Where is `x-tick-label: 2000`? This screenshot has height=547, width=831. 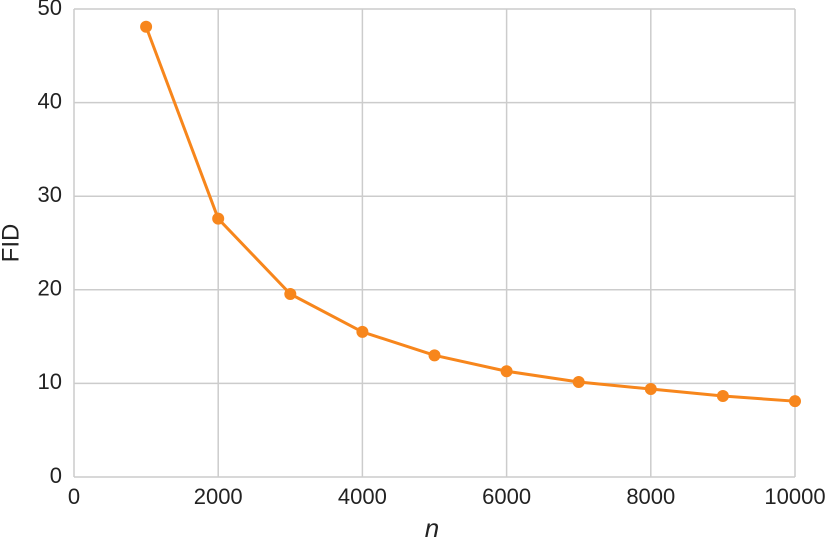
x-tick-label: 2000 is located at coordinates (218, 496).